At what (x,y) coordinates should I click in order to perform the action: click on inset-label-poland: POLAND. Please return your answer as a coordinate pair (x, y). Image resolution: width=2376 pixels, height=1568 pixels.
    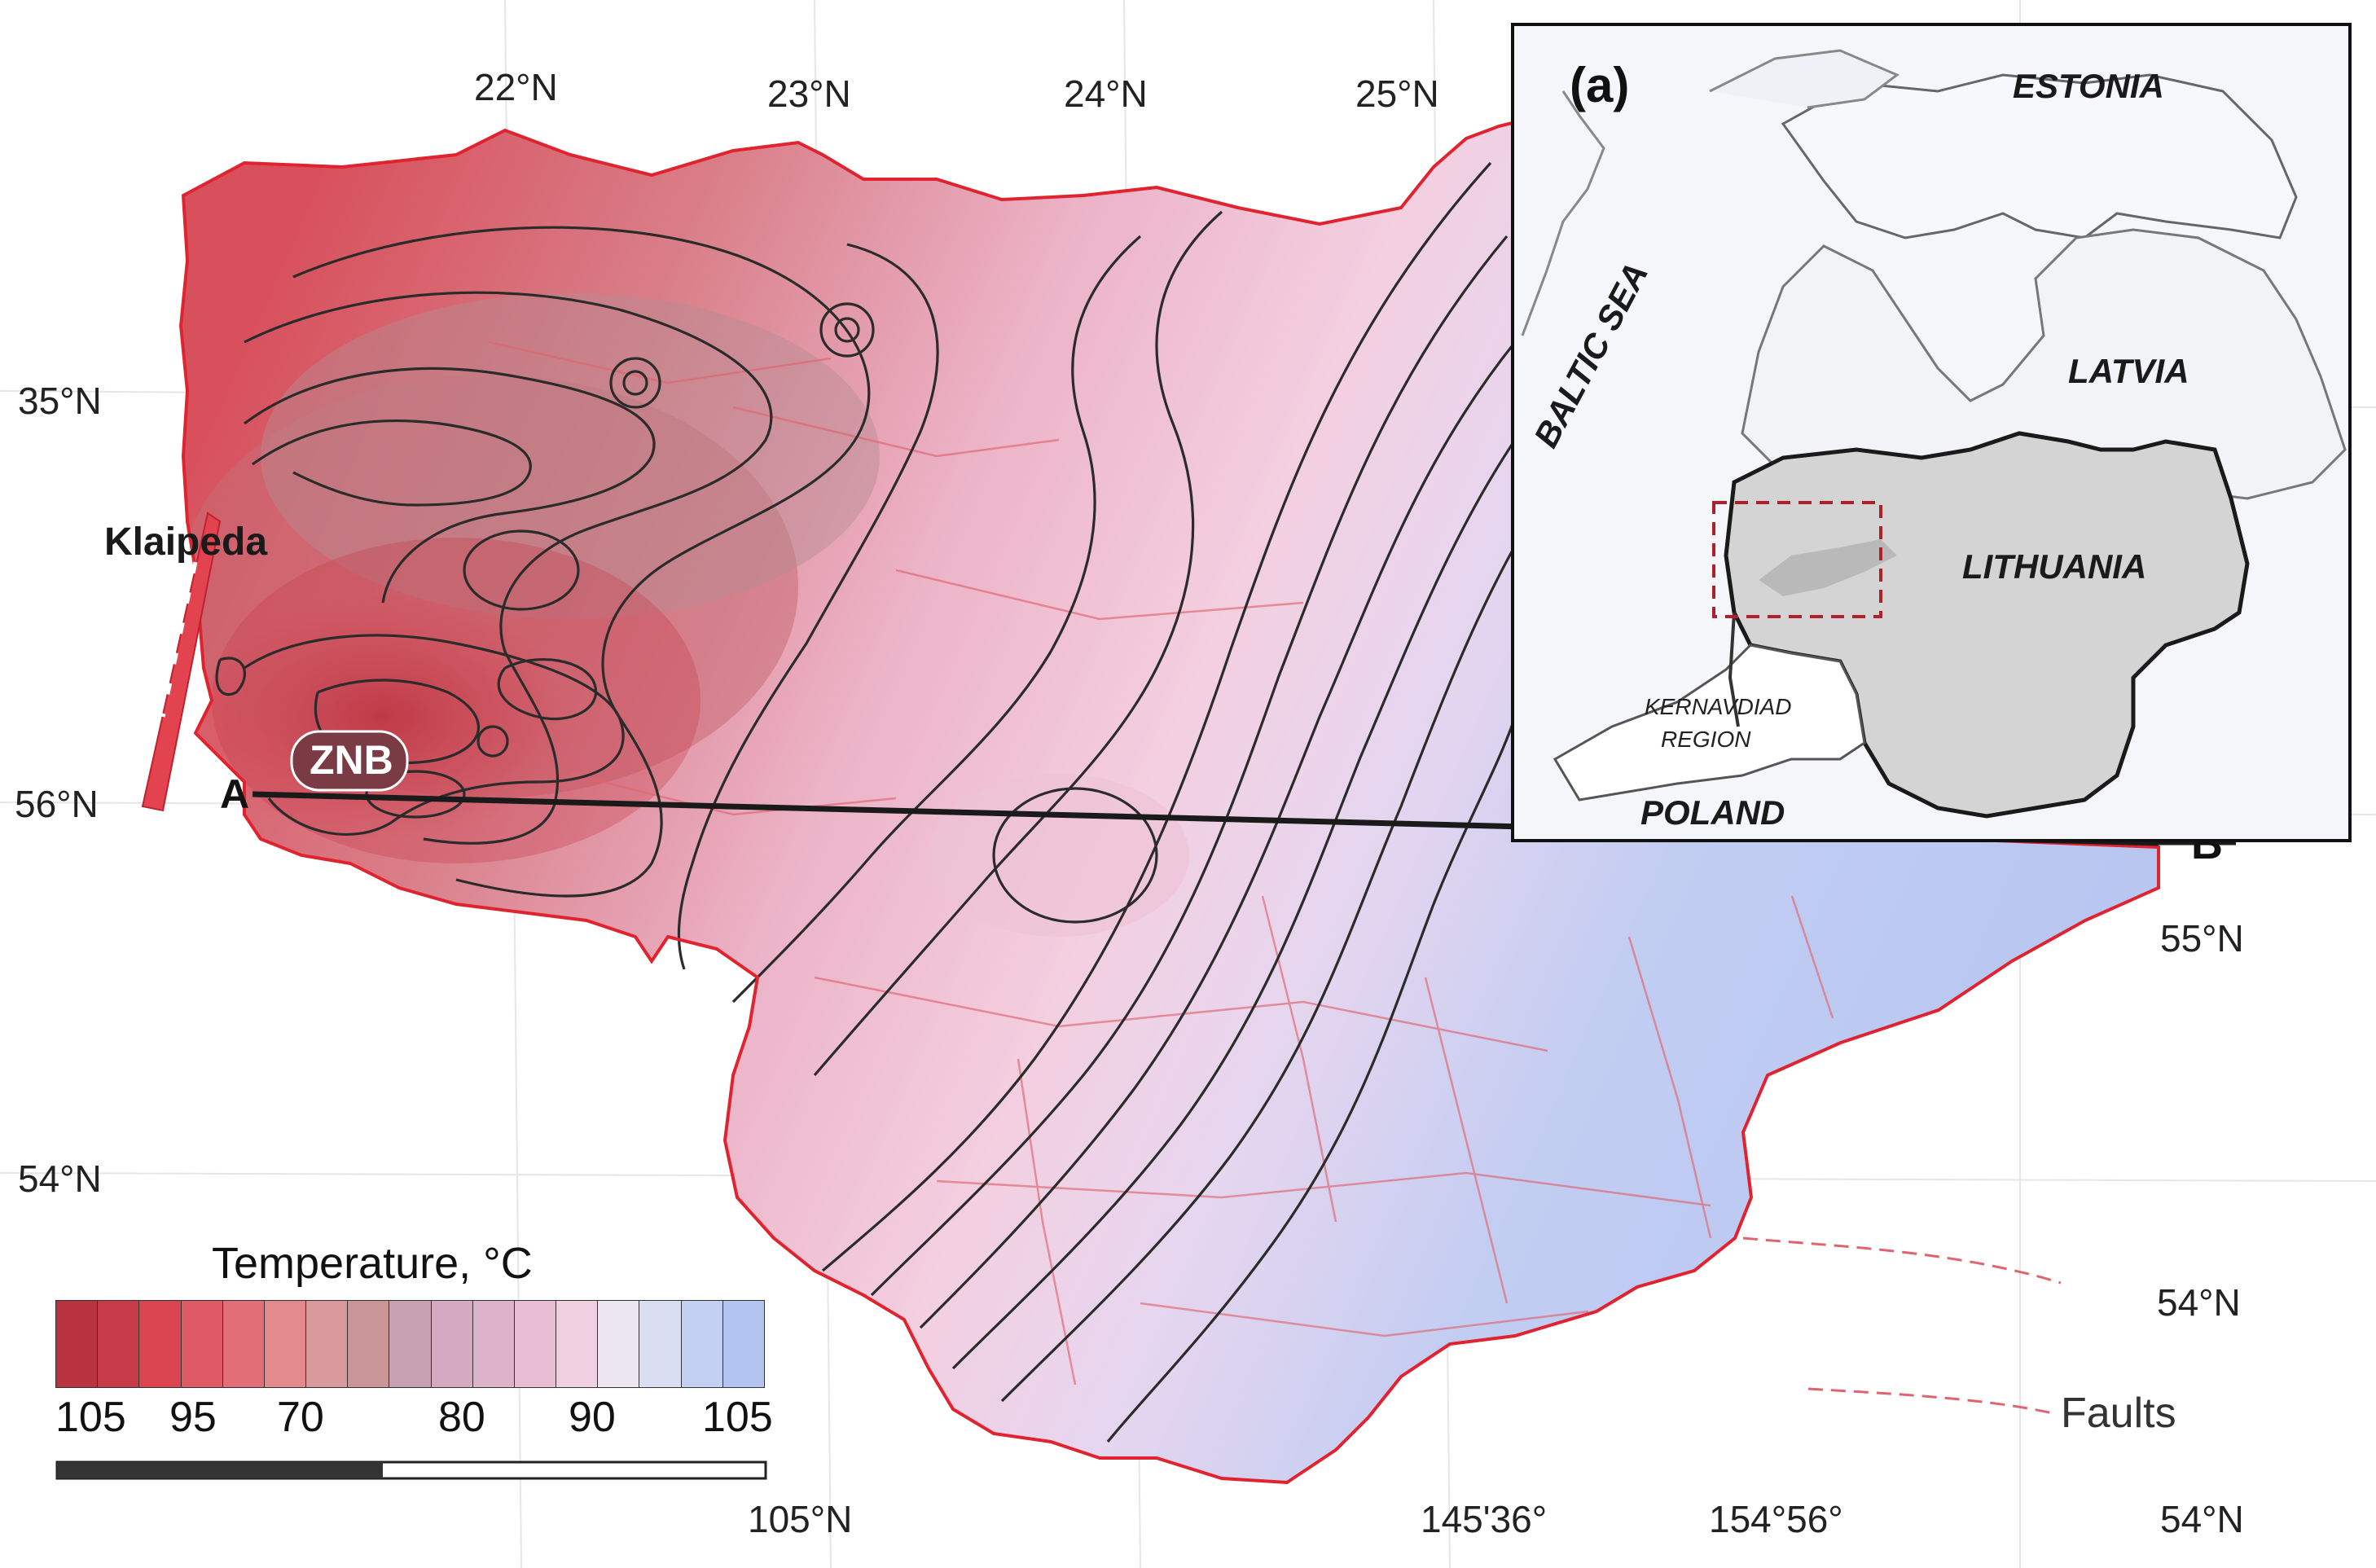
    Looking at the image, I should click on (1712, 812).